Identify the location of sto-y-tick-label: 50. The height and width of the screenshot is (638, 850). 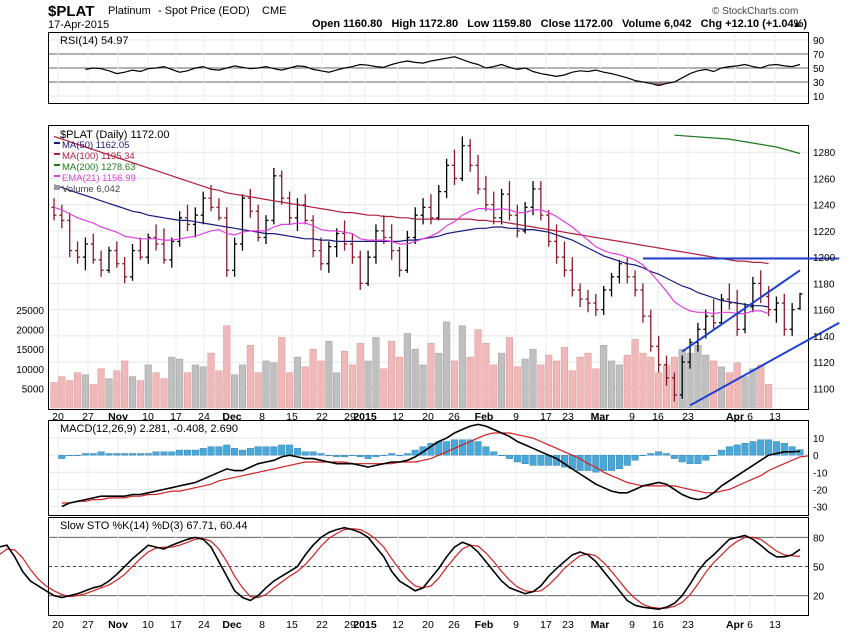
(819, 568).